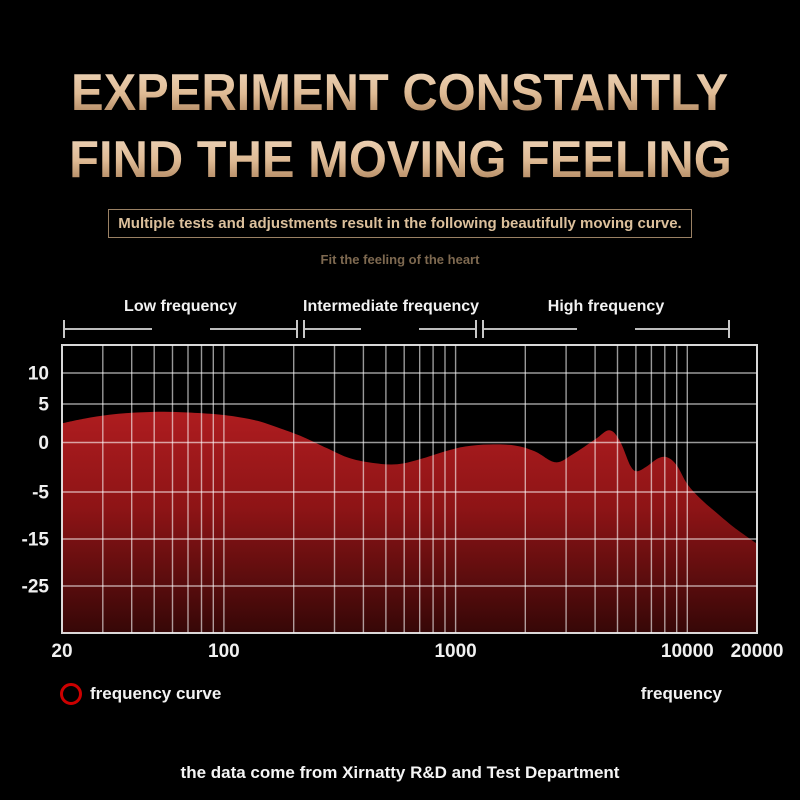 This screenshot has height=800, width=800. What do you see at coordinates (38, 374) in the screenshot?
I see `y-tick-label: 10` at bounding box center [38, 374].